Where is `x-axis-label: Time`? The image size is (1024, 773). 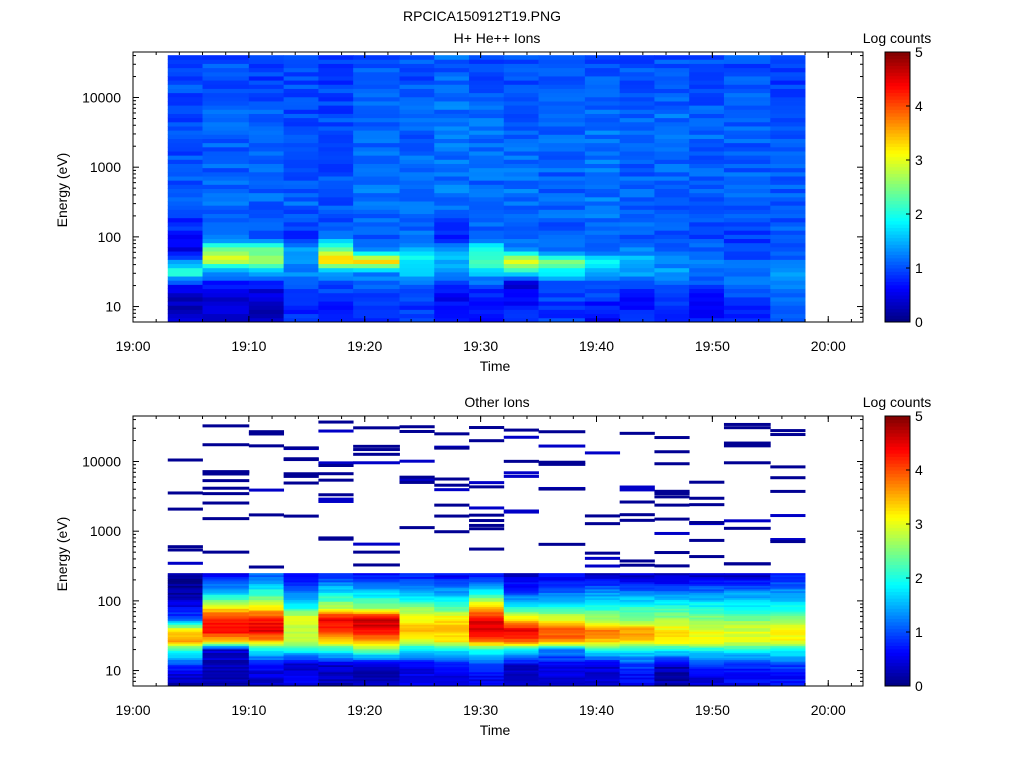
x-axis-label: Time is located at coordinates (495, 730).